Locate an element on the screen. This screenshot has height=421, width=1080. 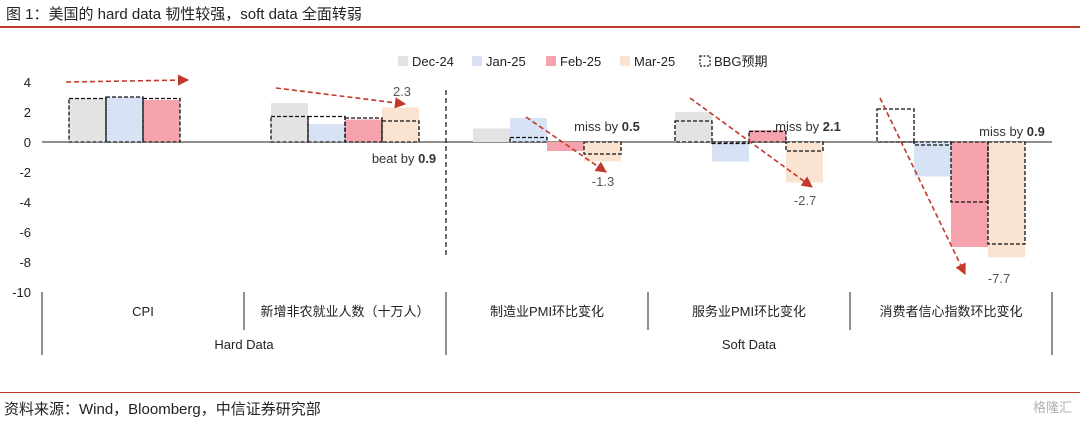
bar-feb-25-cat1 is located at coordinates (363, 130).